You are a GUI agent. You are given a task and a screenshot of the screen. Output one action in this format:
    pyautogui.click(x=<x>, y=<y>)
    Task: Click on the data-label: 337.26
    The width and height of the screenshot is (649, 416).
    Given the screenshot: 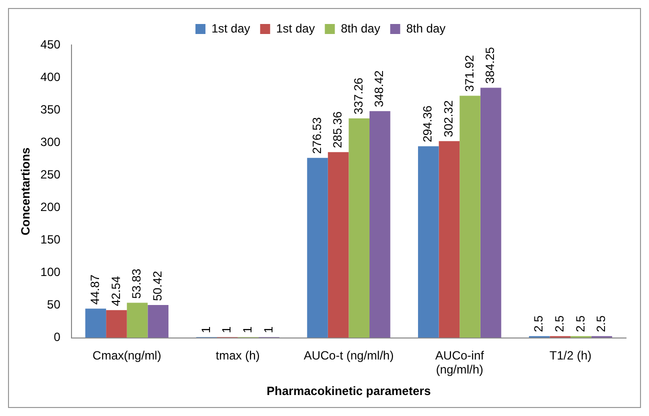 What is the action you would take?
    pyautogui.click(x=358, y=95)
    